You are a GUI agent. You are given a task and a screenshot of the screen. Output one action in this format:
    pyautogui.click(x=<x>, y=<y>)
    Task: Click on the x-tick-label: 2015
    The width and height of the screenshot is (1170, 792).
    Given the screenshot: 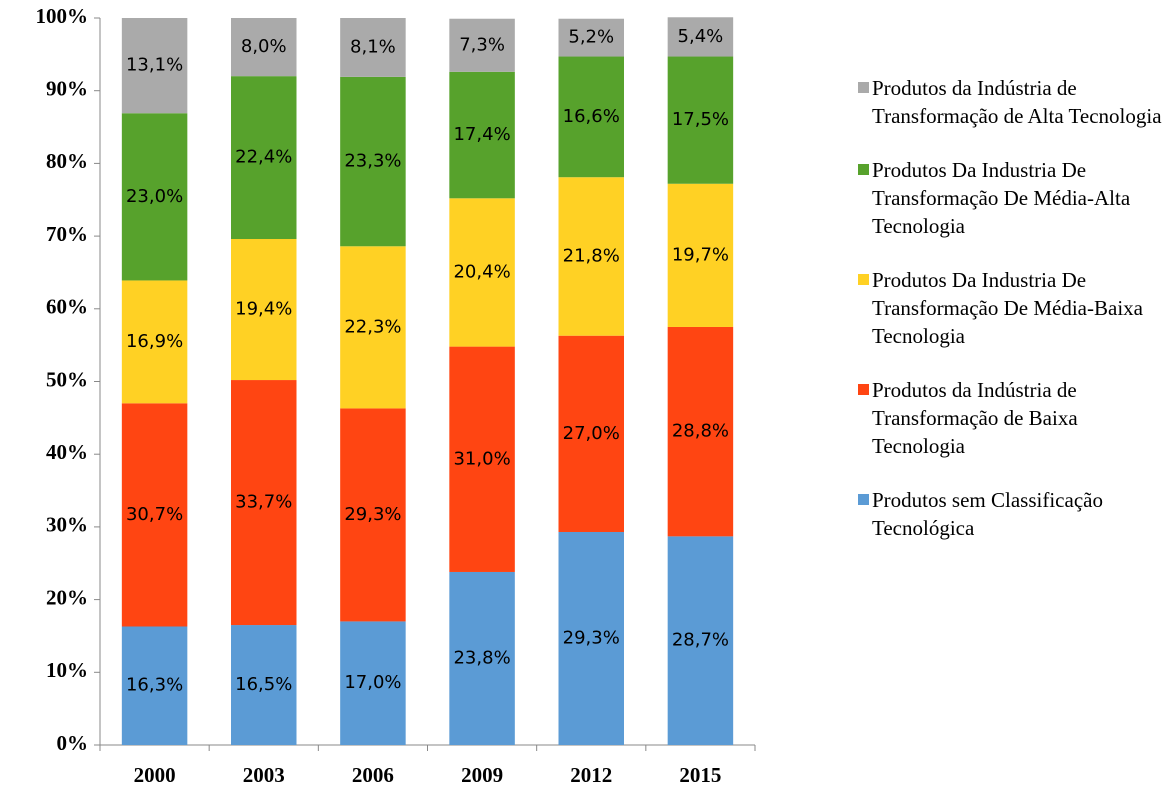 What is the action you would take?
    pyautogui.click(x=700, y=775)
    